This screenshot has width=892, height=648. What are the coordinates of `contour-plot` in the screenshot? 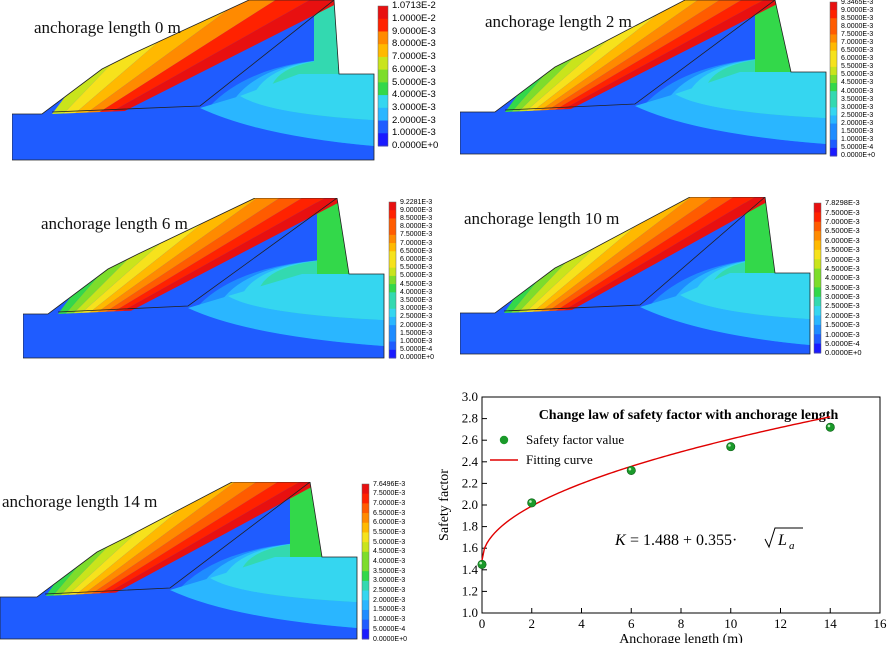 It's located at (641, 276).